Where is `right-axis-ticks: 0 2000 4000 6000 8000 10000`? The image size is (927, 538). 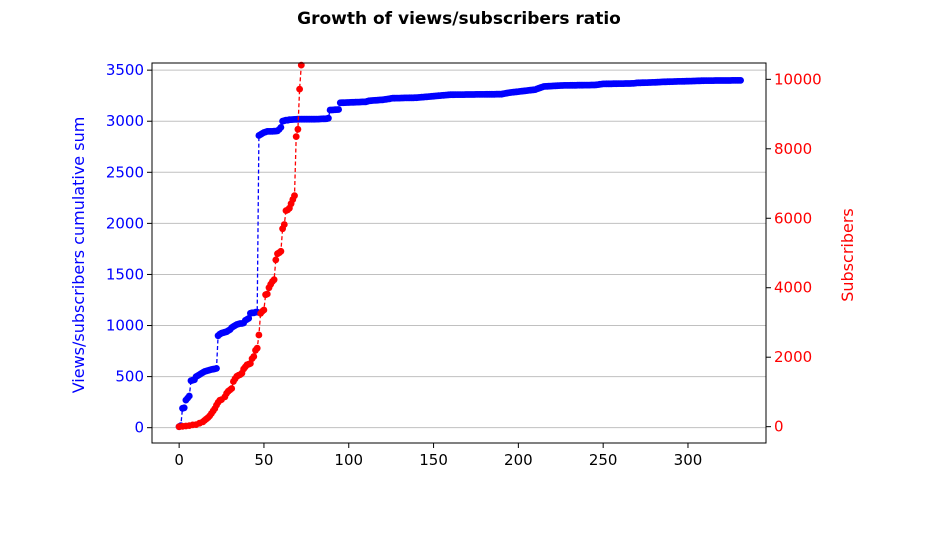 right-axis-ticks: 0 2000 4000 6000 8000 10000 is located at coordinates (794, 253).